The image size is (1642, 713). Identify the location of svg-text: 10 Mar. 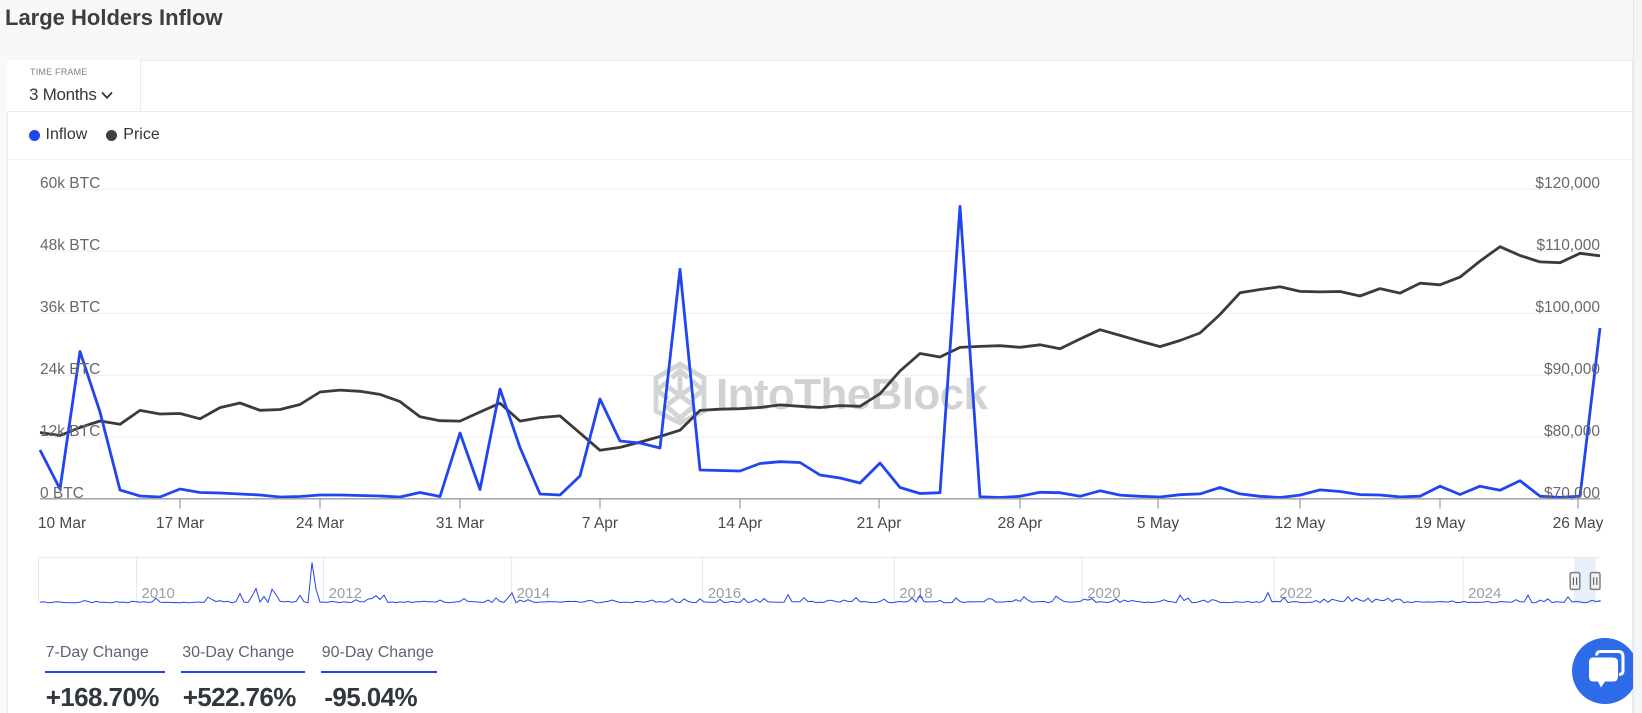
(62, 523).